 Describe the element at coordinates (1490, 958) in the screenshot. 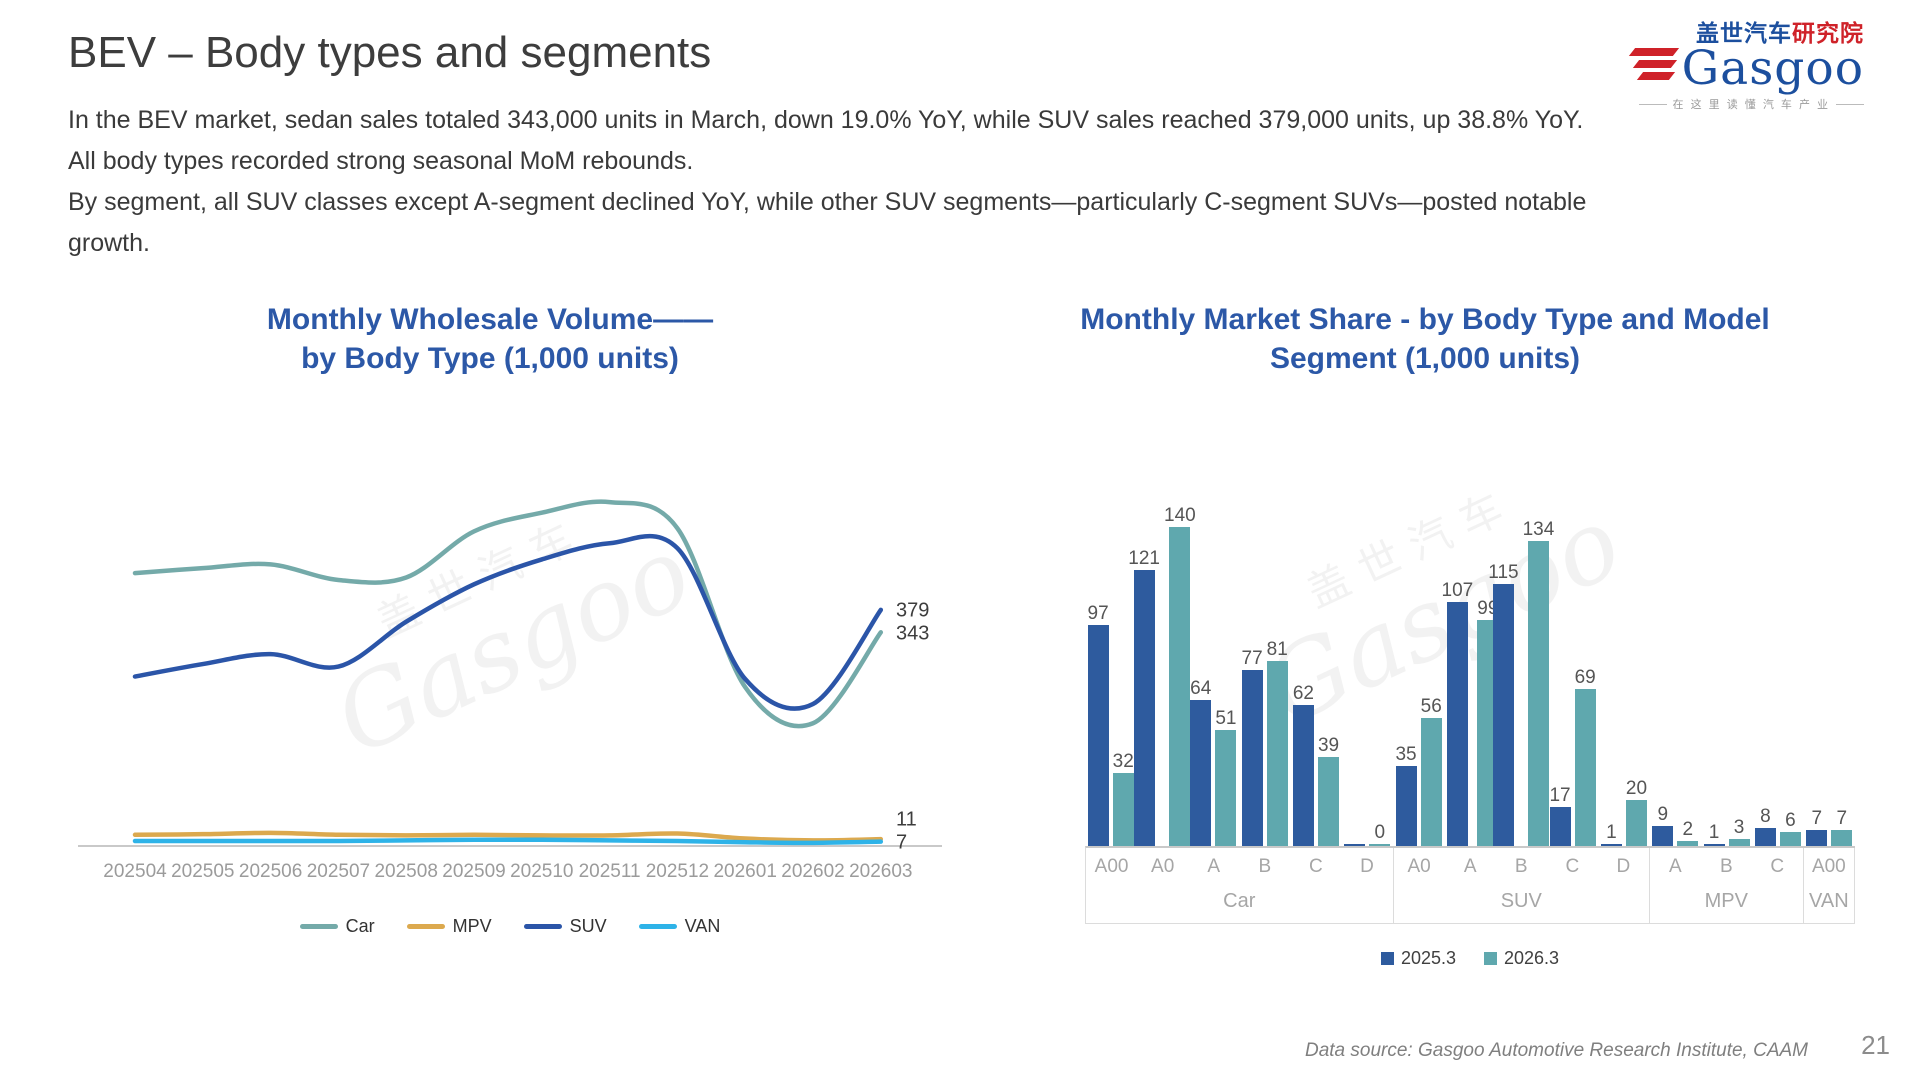

I see `legend-square-swatch` at that location.